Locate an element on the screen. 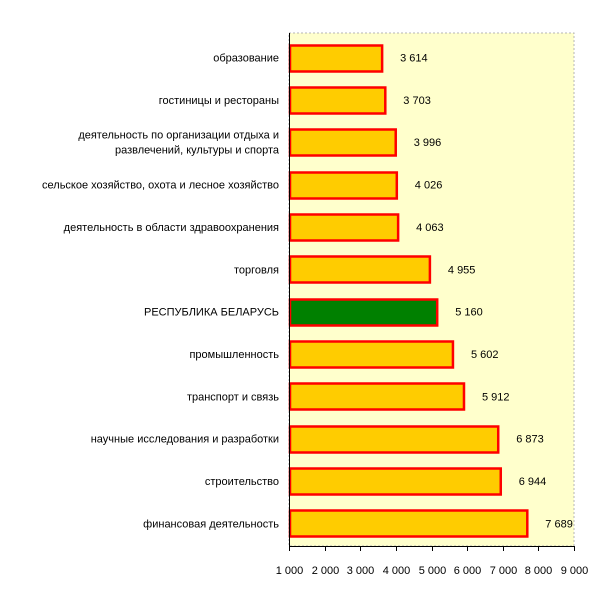  category-label-4: деятельность в области здравоохранения is located at coordinates (171, 228).